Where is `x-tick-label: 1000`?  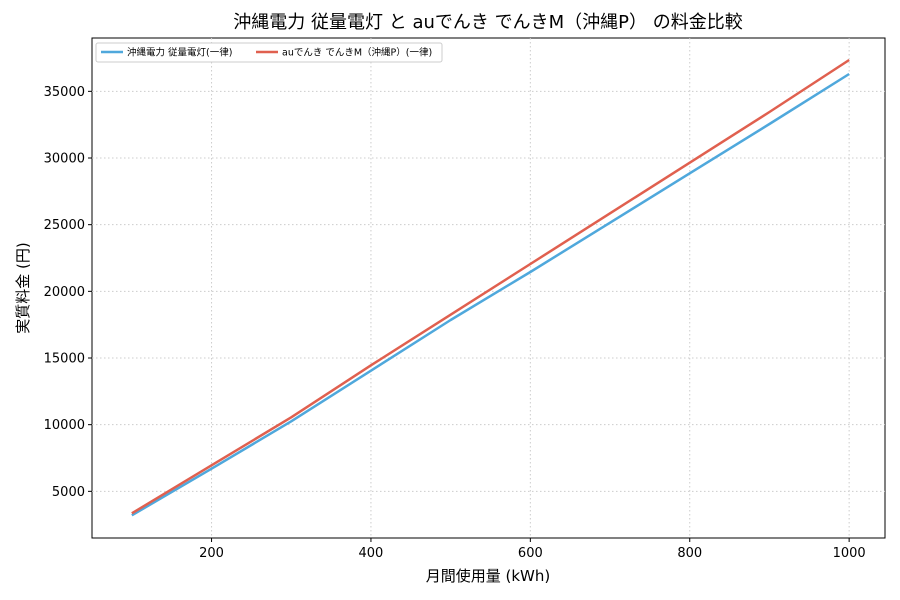
x-tick-label: 1000 is located at coordinates (849, 553).